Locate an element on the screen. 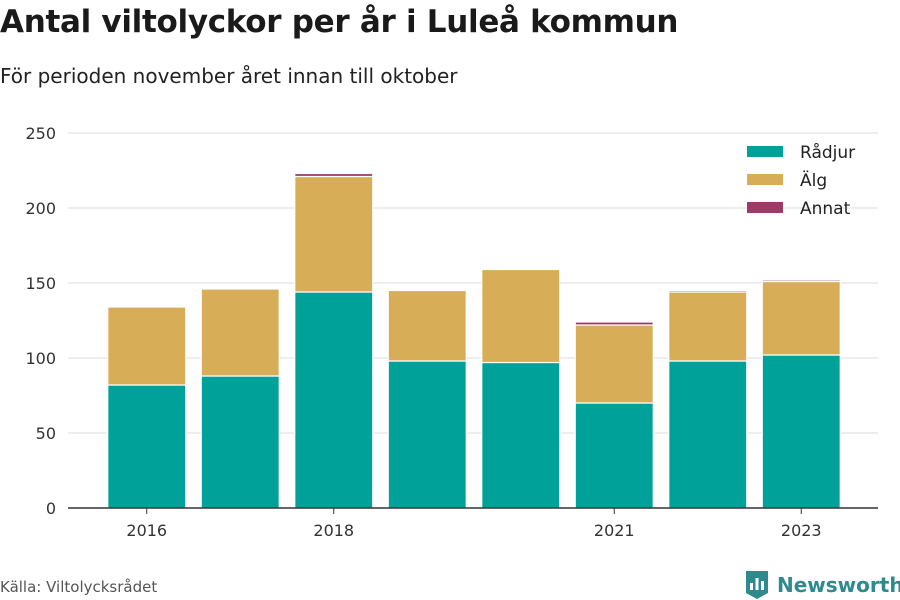  bar-rådjur-2017 is located at coordinates (240, 442).